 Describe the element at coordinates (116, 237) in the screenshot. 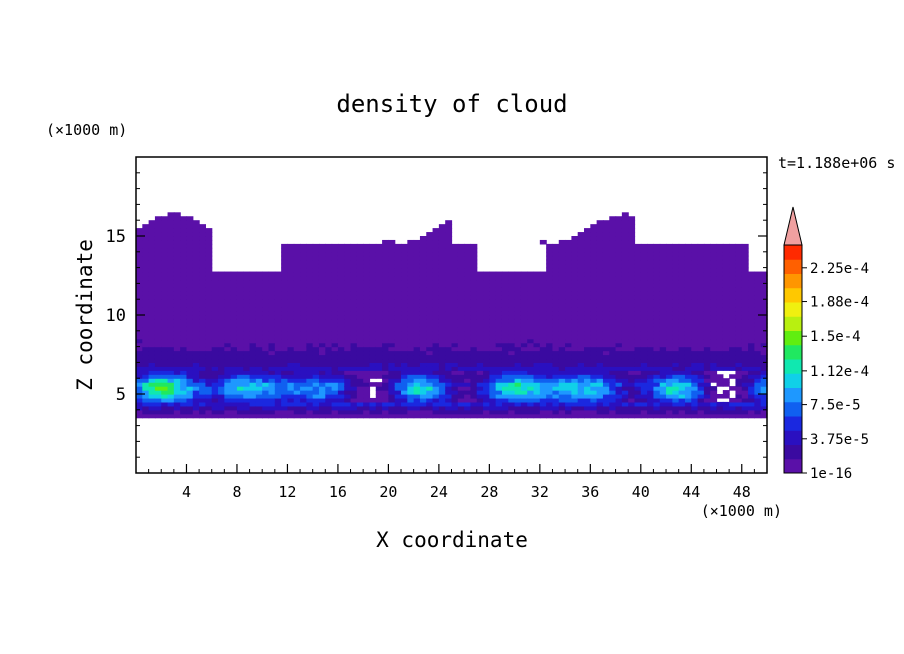

I see `y-tick-label: 15` at that location.